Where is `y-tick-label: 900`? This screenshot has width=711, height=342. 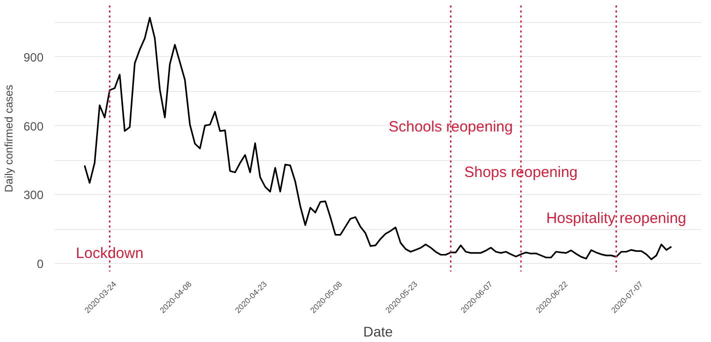
y-tick-label: 900 is located at coordinates (33, 57).